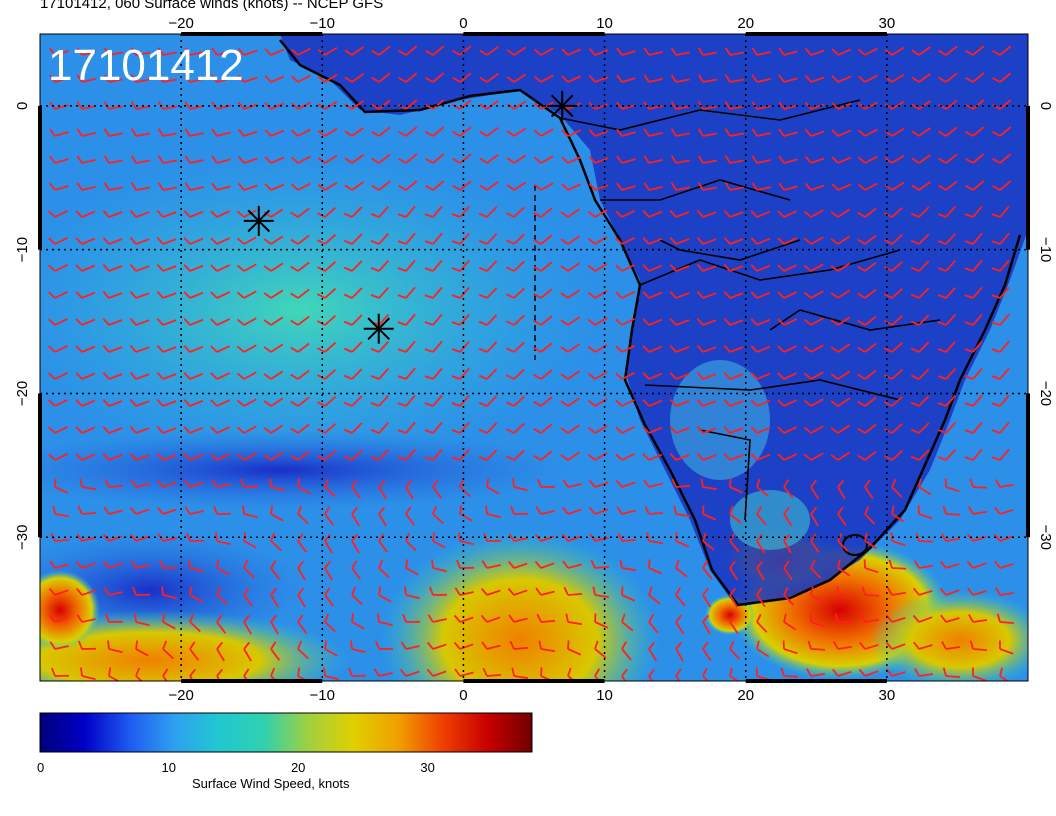 This screenshot has width=1056, height=816. I want to click on lon-tick-label-bottom: 30, so click(887, 695).